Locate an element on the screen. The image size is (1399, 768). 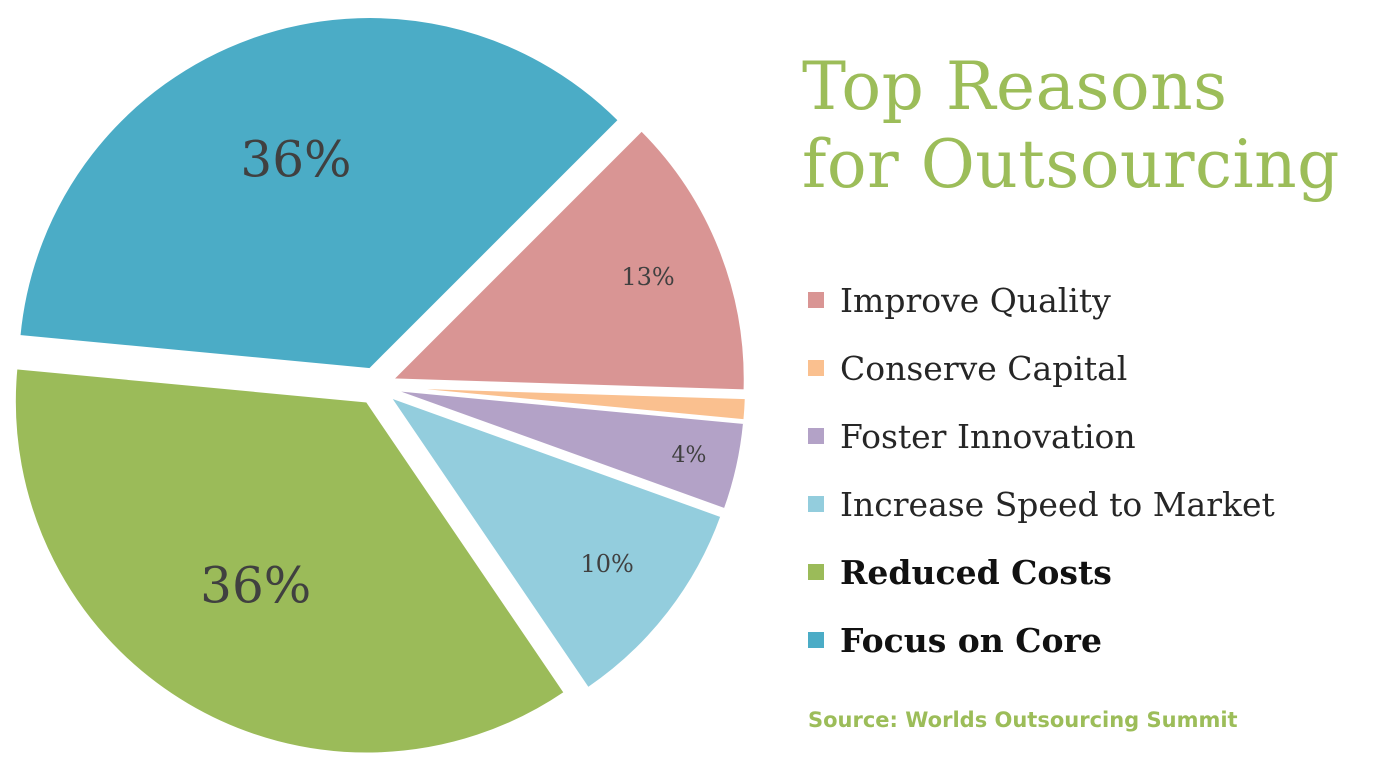
legend-label: Increase Speed to Market is located at coordinates (1057, 504).